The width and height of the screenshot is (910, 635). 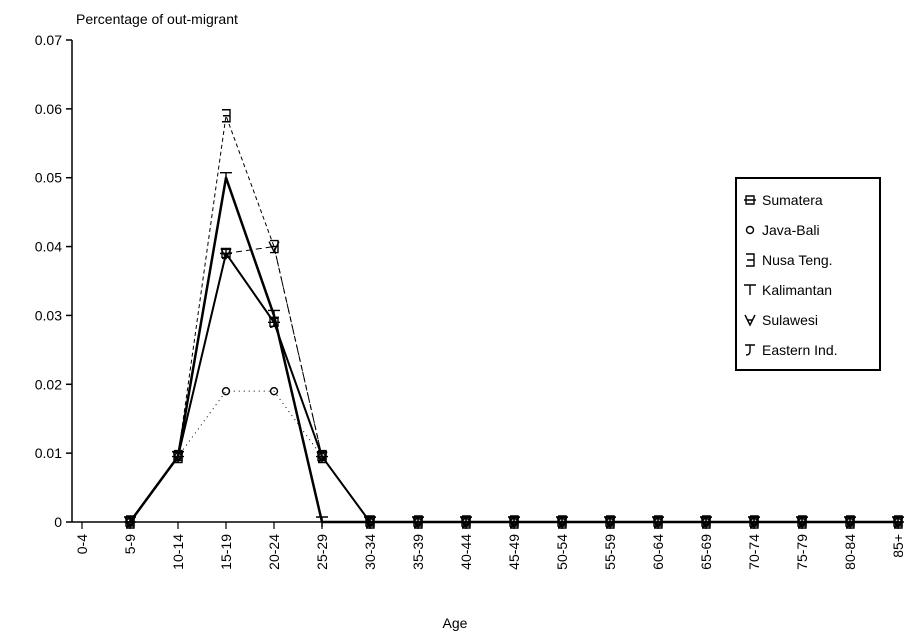 What do you see at coordinates (850, 552) in the screenshot?
I see `x-tick-label: 80-84` at bounding box center [850, 552].